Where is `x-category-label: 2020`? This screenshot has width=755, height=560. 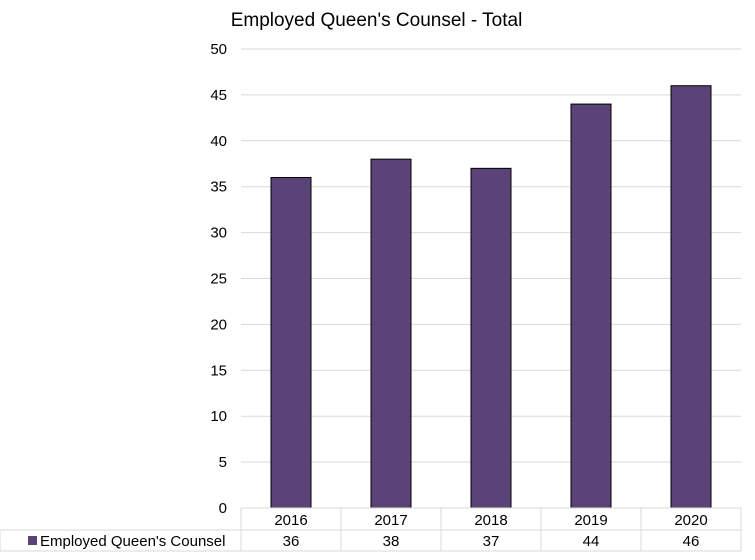
x-category-label: 2020 is located at coordinates (690, 520).